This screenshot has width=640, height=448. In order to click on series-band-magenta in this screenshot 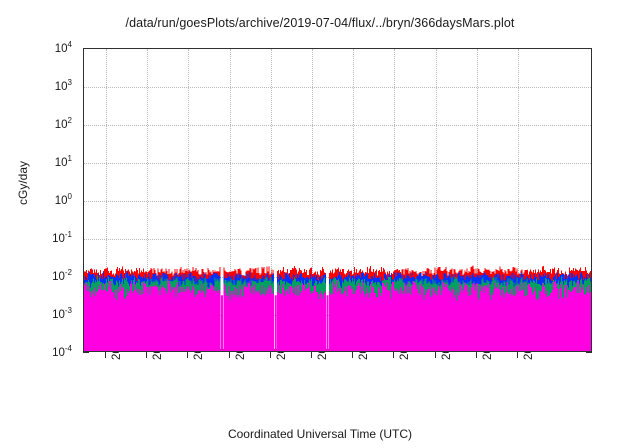, I will do `click(337, 315)`.